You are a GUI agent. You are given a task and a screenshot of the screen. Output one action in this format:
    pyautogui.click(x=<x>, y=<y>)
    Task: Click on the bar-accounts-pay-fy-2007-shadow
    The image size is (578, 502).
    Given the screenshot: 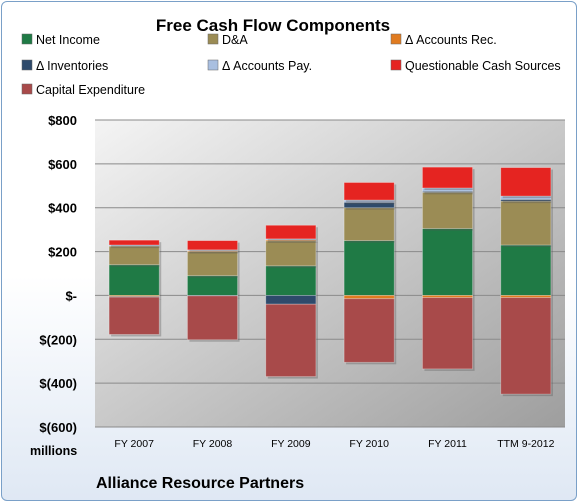 What is the action you would take?
    pyautogui.click(x=136, y=247)
    